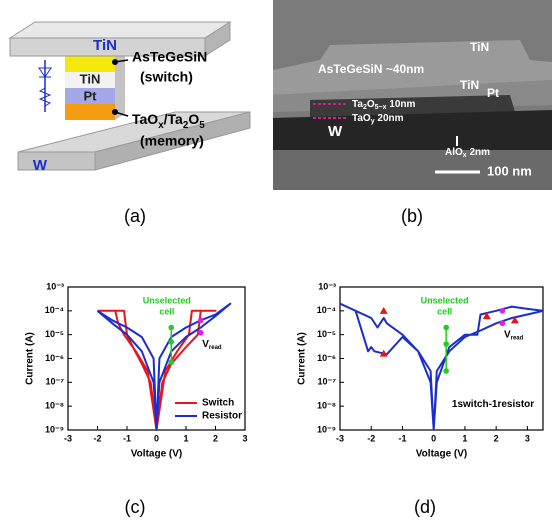 This screenshot has height=520, width=552. Describe the element at coordinates (217, 39) in the screenshot. I see `tin-slab-side` at that location.